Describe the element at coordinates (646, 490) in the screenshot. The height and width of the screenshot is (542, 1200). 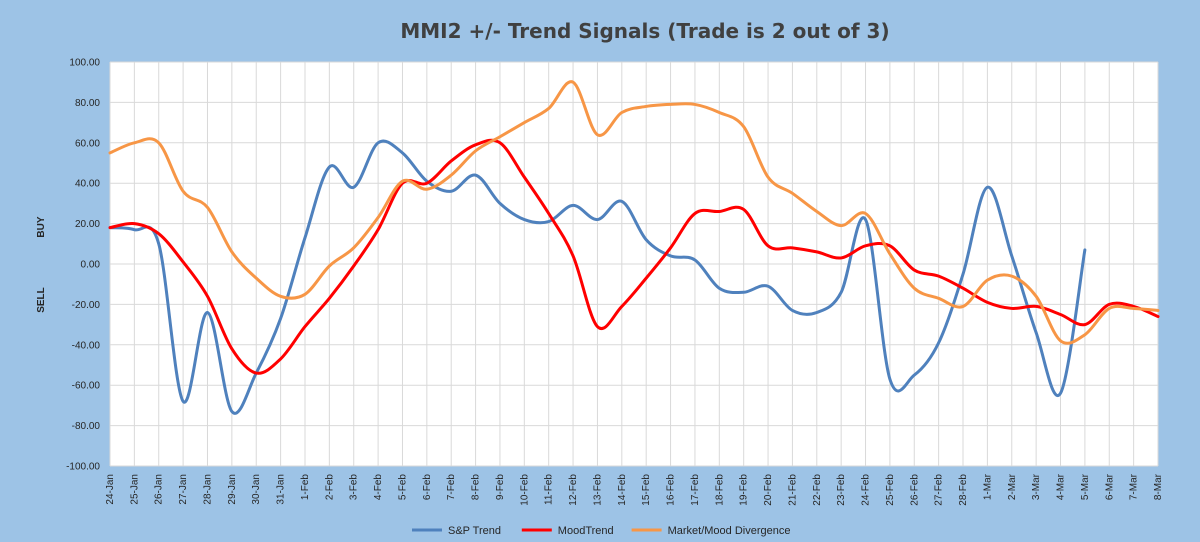
I see `x-tick-label: 15-Feb` at that location.